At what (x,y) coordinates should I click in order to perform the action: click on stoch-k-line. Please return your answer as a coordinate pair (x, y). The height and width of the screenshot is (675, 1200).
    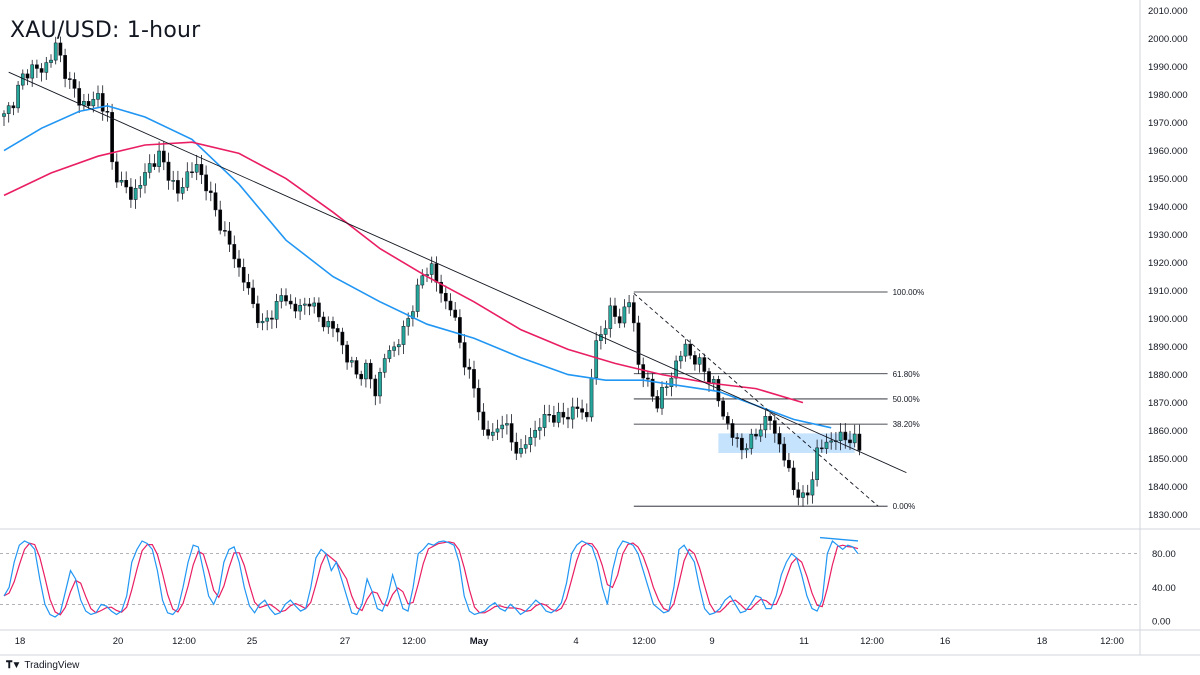
    Looking at the image, I should click on (431, 579).